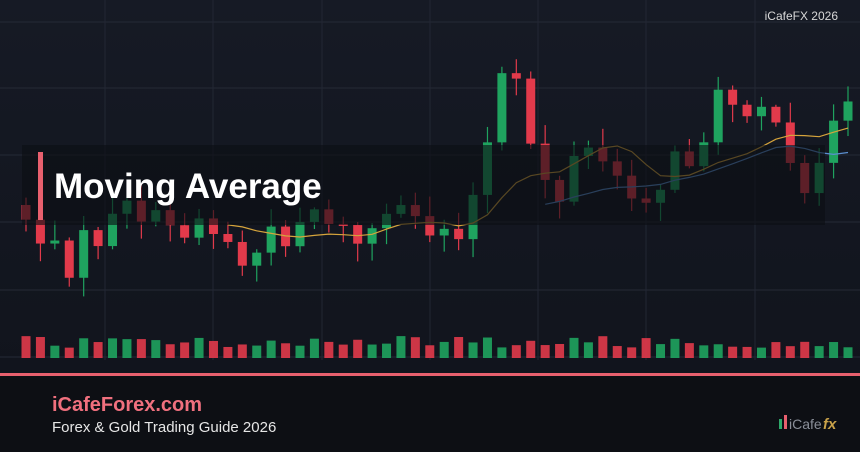 This screenshot has height=452, width=860. What do you see at coordinates (830, 424) in the screenshot?
I see `logo-suffix: fx` at bounding box center [830, 424].